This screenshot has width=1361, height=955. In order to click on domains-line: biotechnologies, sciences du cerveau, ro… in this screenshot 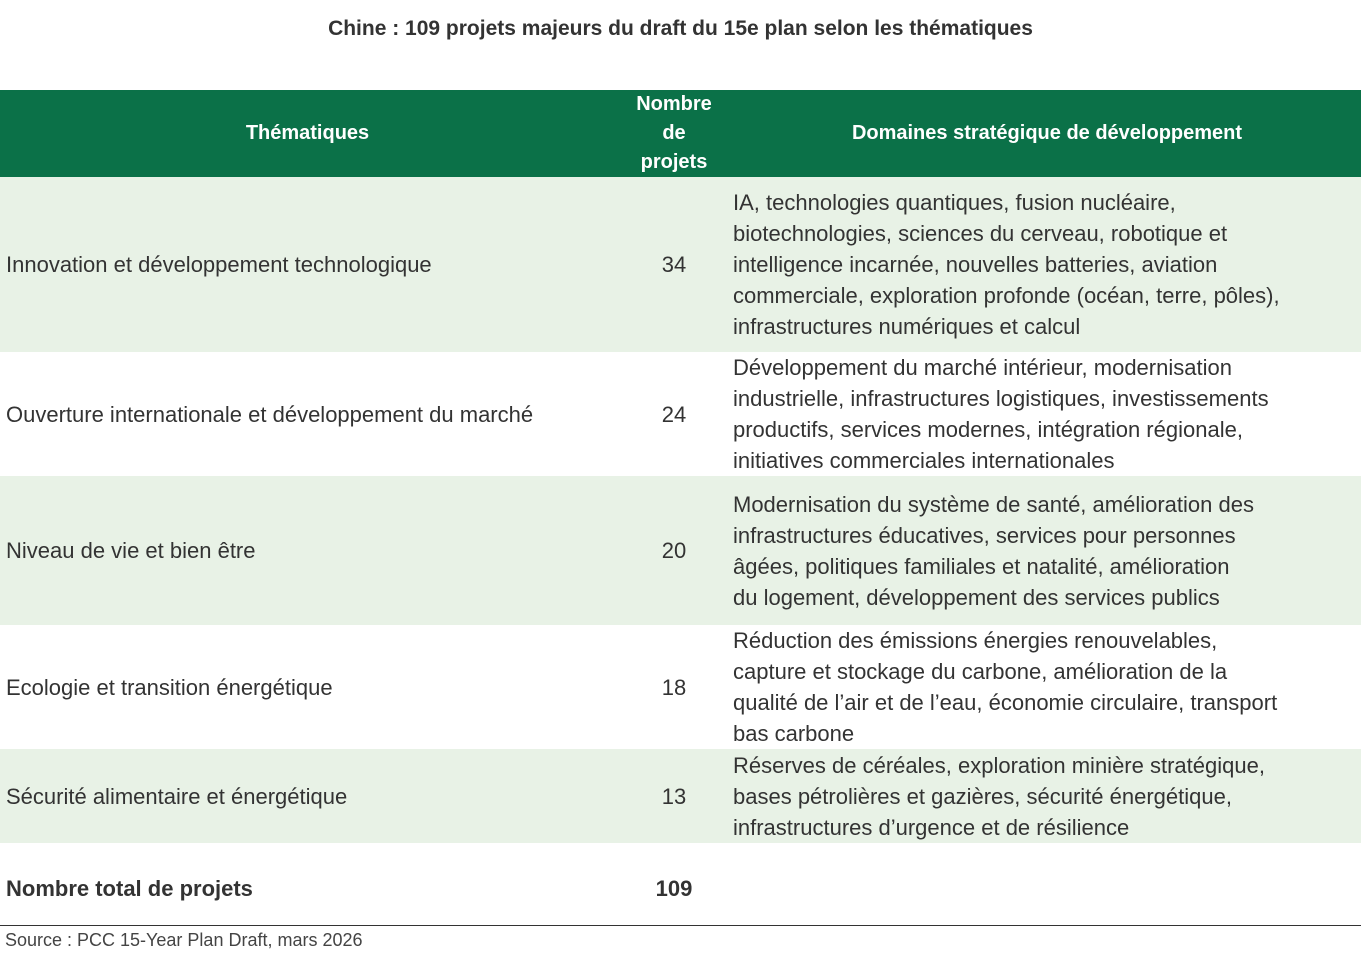, I will do `click(980, 233)`.